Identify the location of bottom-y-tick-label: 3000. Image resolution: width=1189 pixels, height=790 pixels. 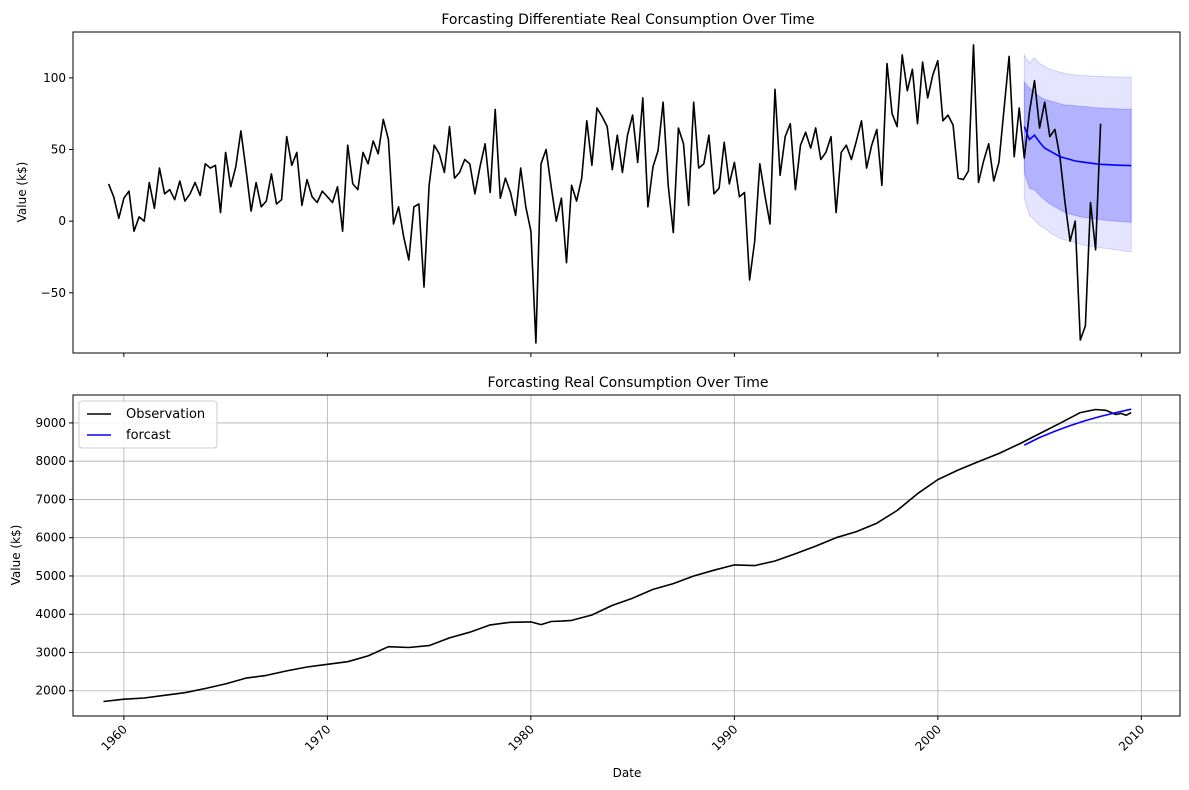
(50, 652).